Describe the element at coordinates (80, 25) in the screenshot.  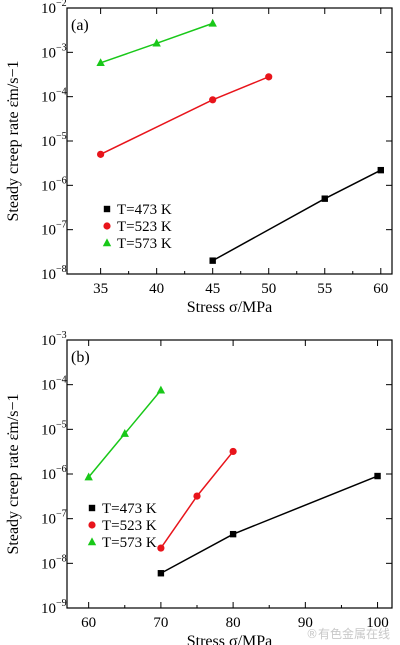
I see `panel-label: (a)` at that location.